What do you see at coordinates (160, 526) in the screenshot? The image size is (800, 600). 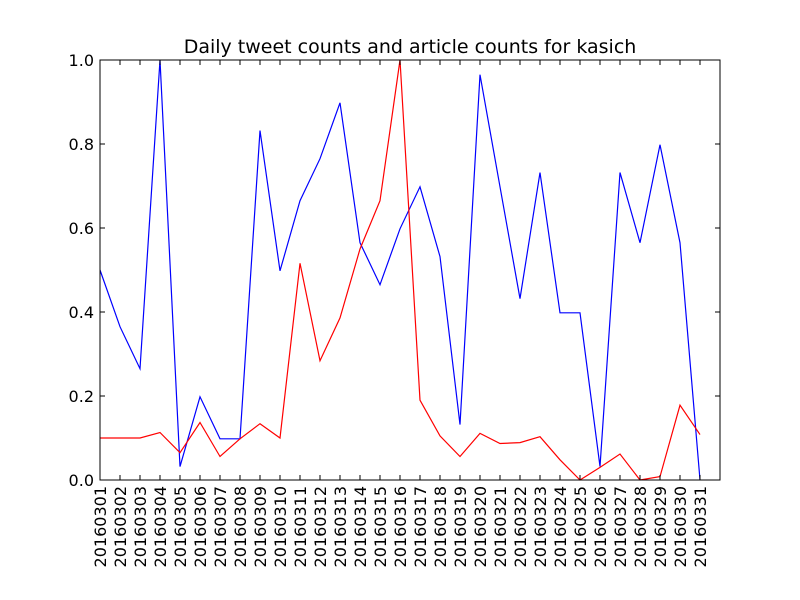 I see `x-tick-label: 20160304` at bounding box center [160, 526].